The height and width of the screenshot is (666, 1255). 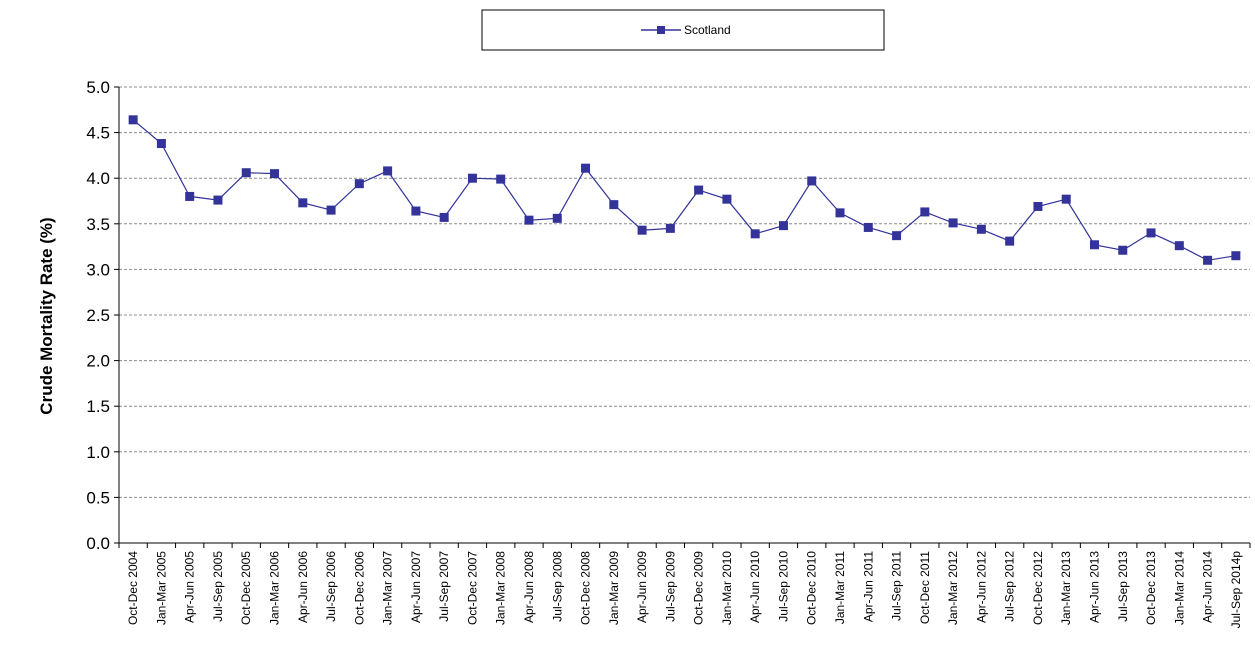 I want to click on y-tick-label: 4.5, so click(x=98, y=133).